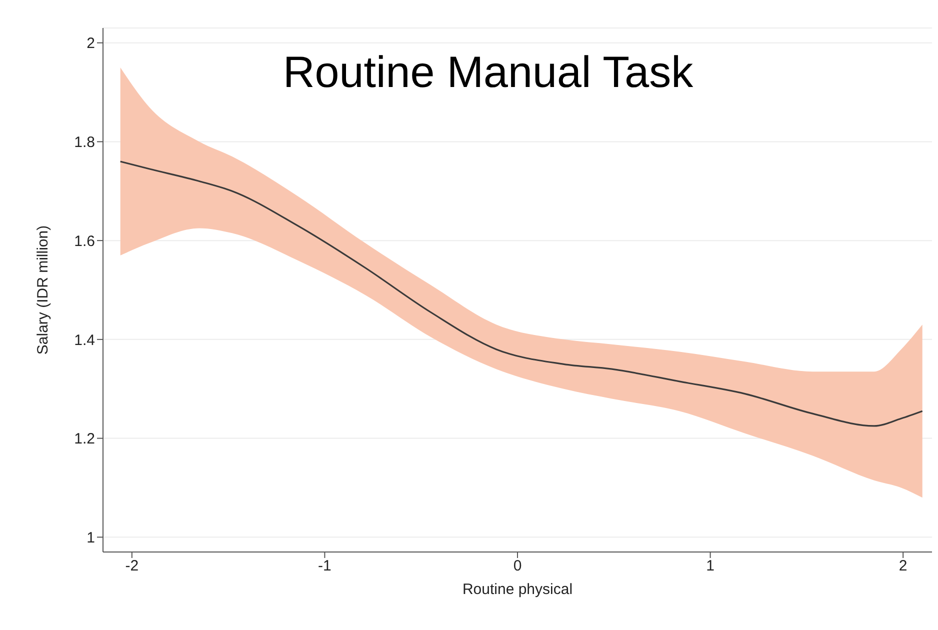 This screenshot has height=630, width=938. I want to click on x-axis-title: Routine physical, so click(517, 589).